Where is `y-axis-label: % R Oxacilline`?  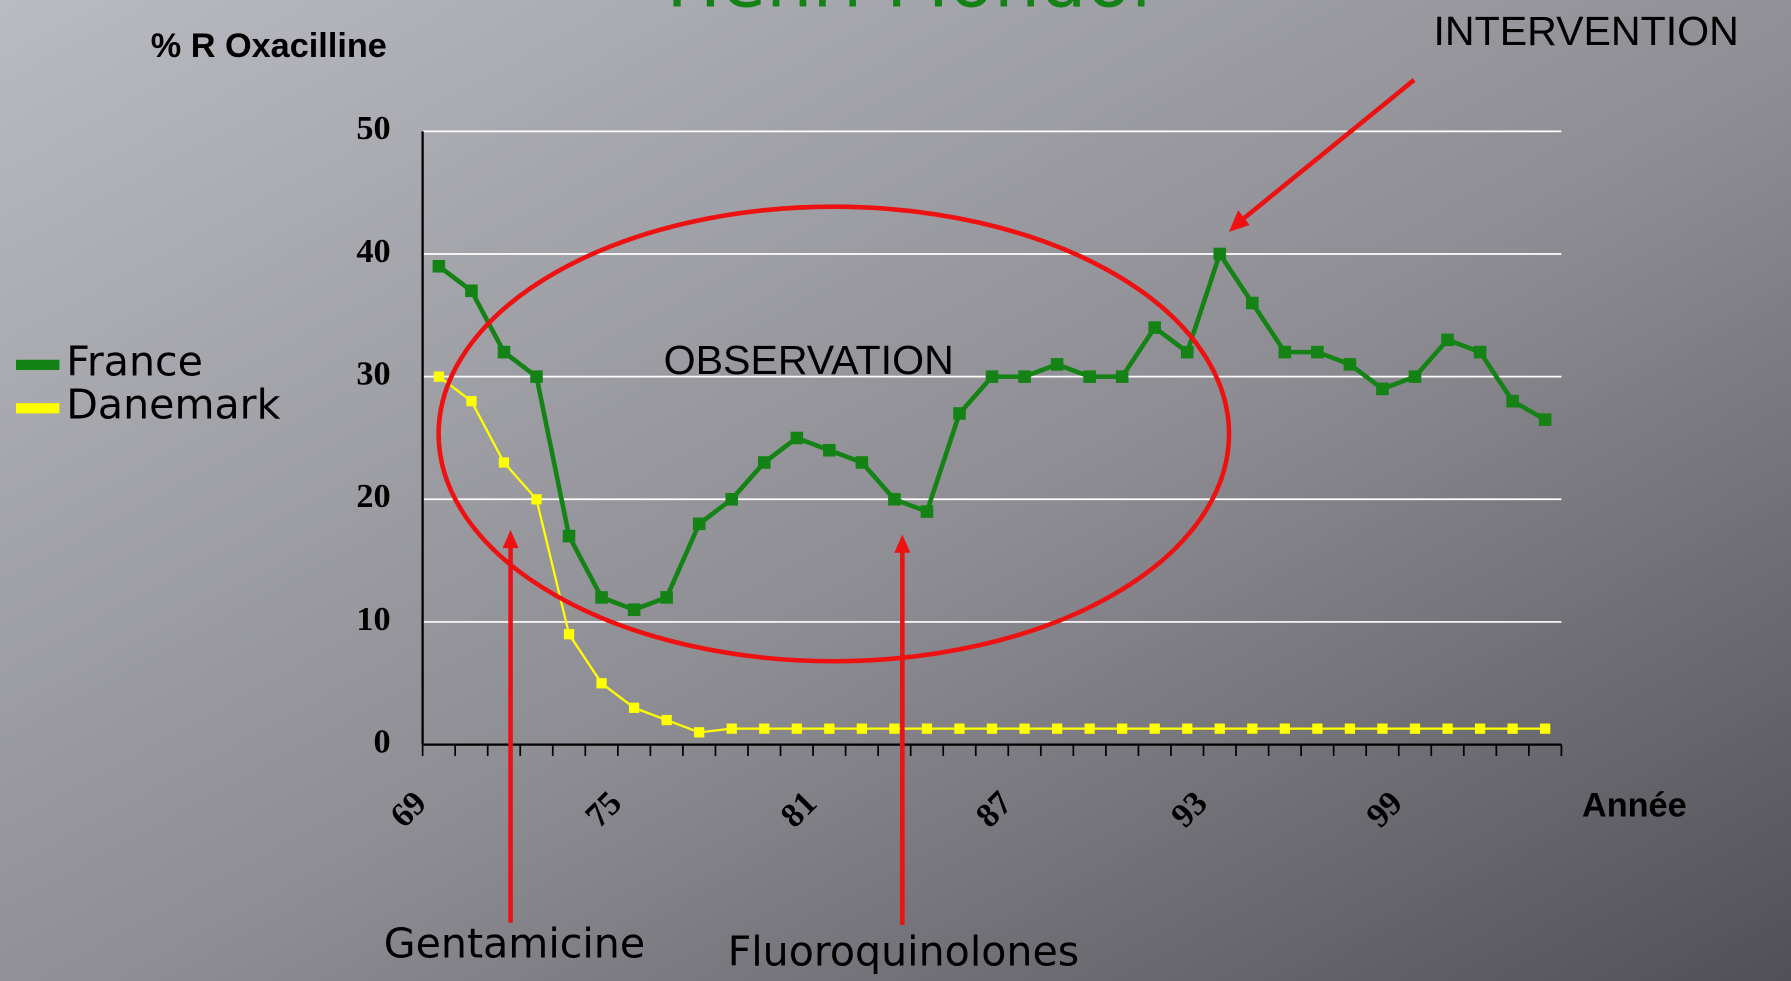
y-axis-label: % R Oxacilline is located at coordinates (269, 46).